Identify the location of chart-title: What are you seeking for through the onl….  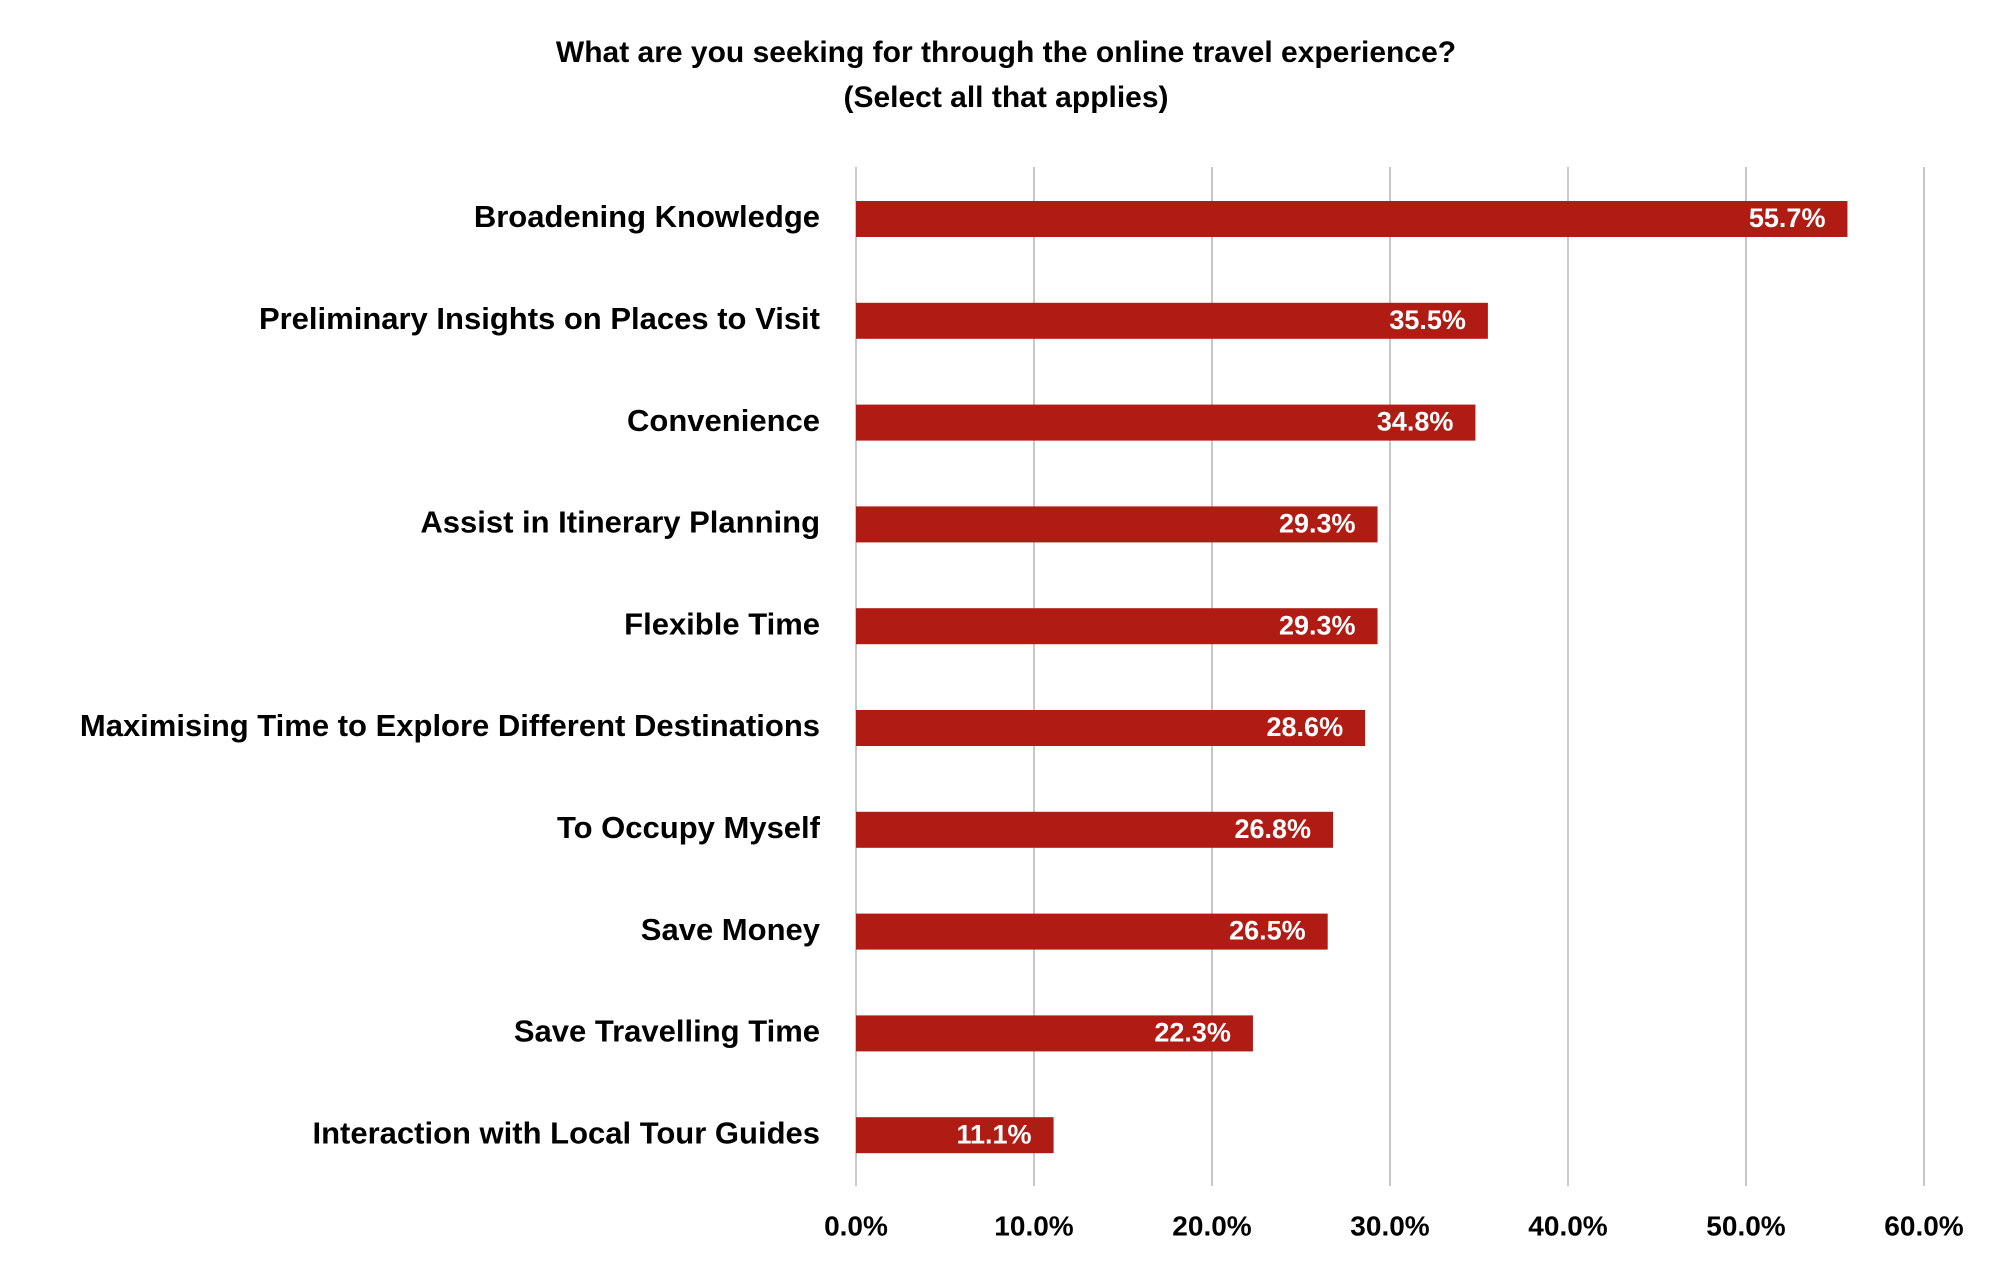
(1006, 52).